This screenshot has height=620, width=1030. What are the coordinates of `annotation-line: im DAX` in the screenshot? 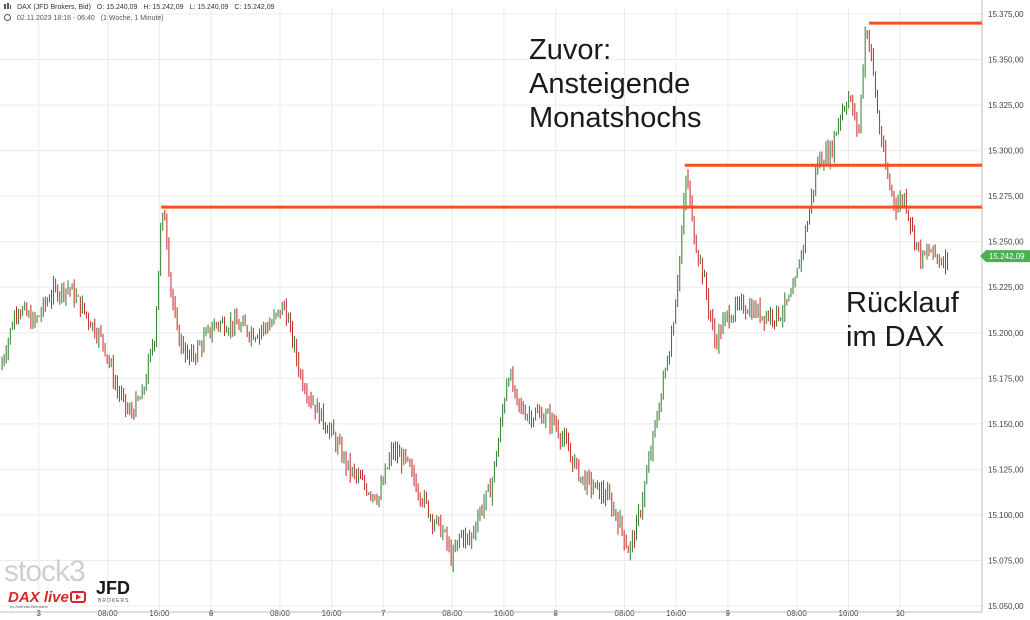 It's located at (895, 337).